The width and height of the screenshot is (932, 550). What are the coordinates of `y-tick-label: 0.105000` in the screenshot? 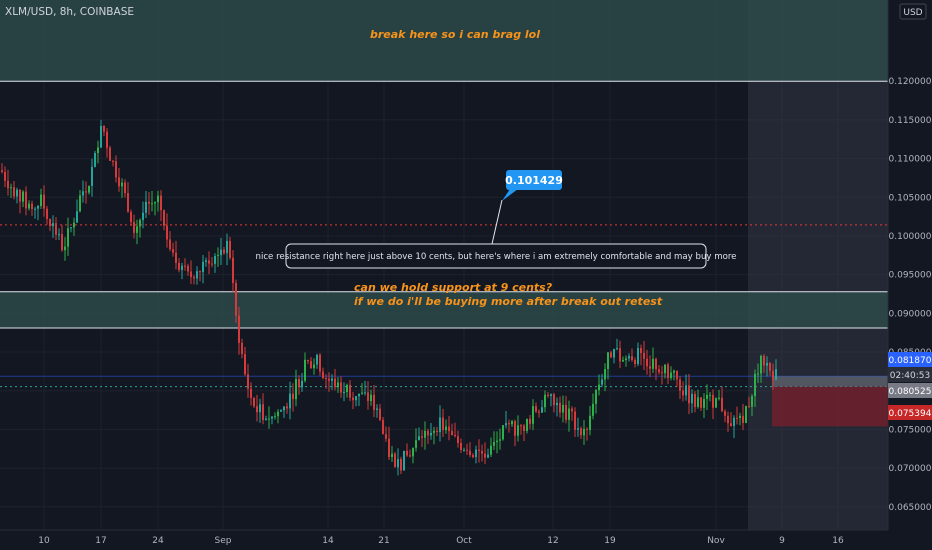 It's located at (910, 198).